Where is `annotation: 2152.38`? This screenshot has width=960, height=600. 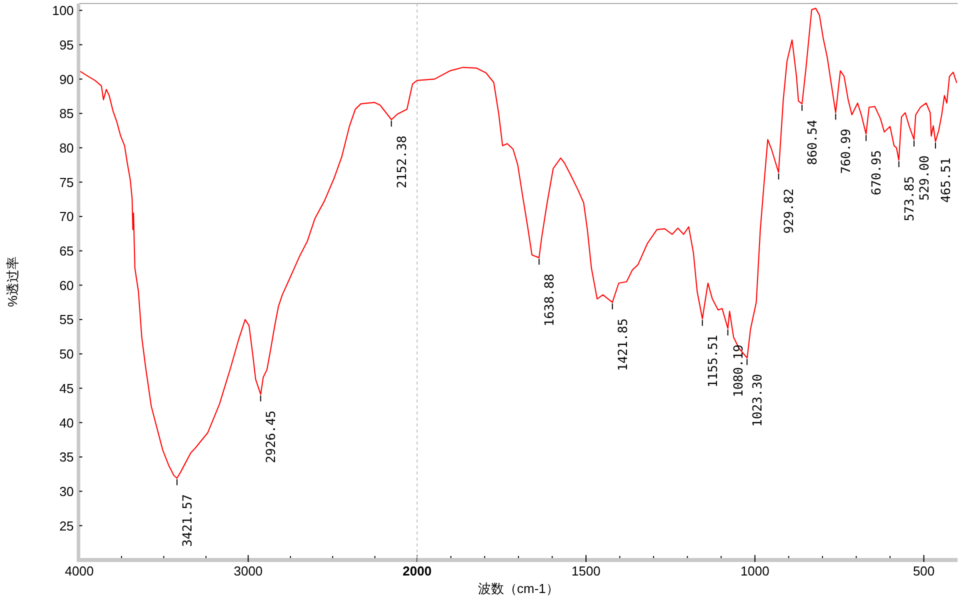 annotation: 2152.38 is located at coordinates (401, 162).